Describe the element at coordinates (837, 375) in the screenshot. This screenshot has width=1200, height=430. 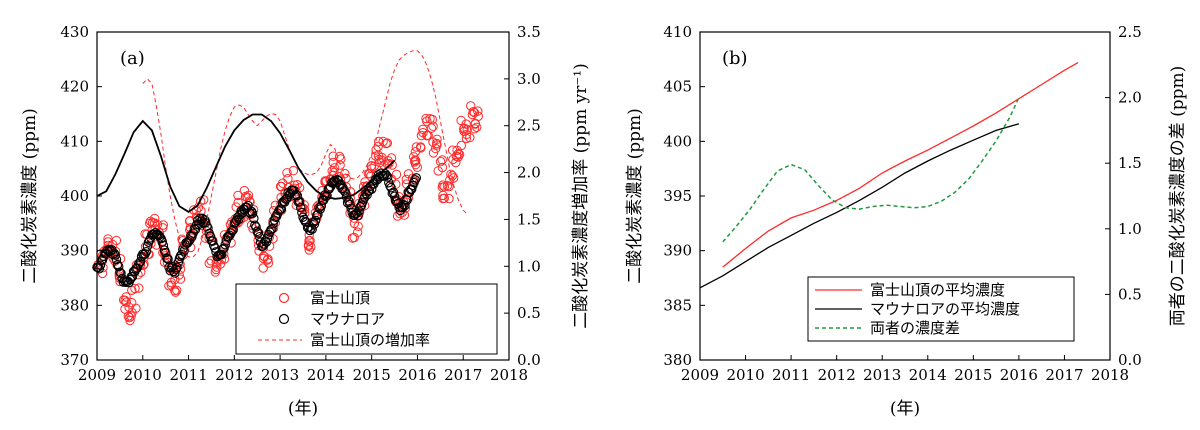
I see `panel-b-xtick-label: 2012` at that location.